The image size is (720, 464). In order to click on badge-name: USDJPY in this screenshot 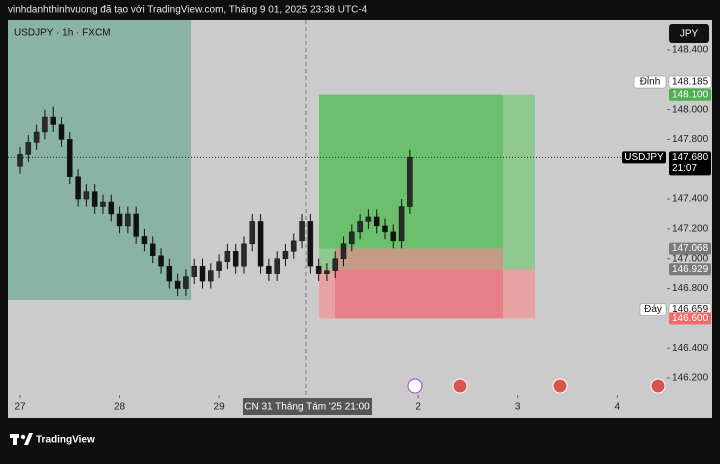, I will do `click(644, 157)`.